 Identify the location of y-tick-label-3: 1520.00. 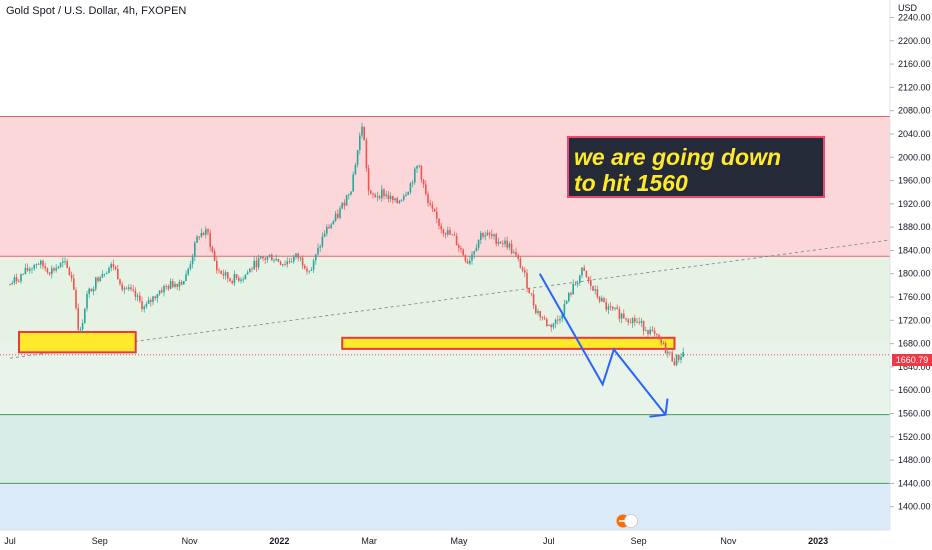
(914, 437).